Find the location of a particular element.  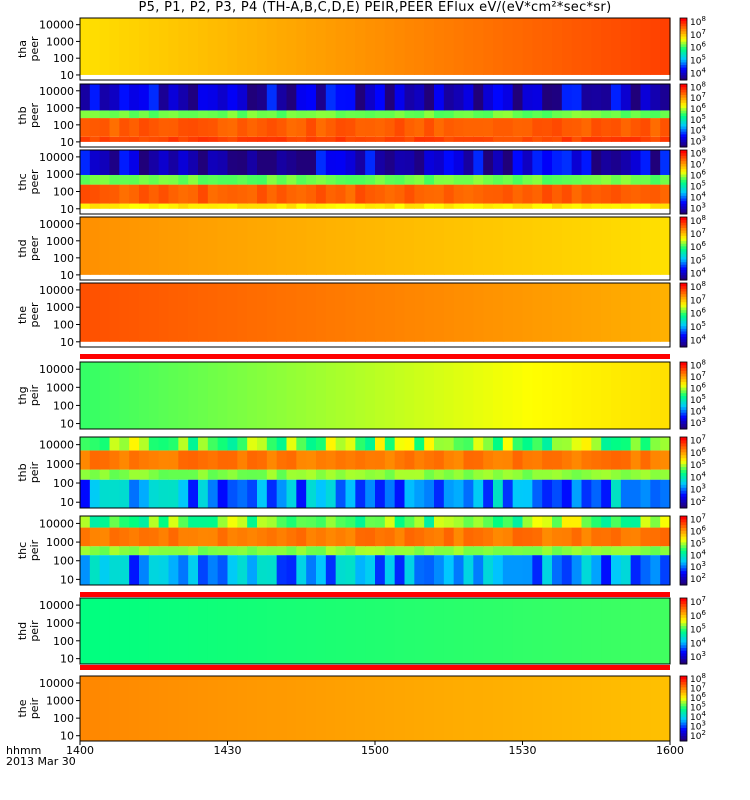

colorbar-tick-label: 10⁸ is located at coordinates (698, 220).